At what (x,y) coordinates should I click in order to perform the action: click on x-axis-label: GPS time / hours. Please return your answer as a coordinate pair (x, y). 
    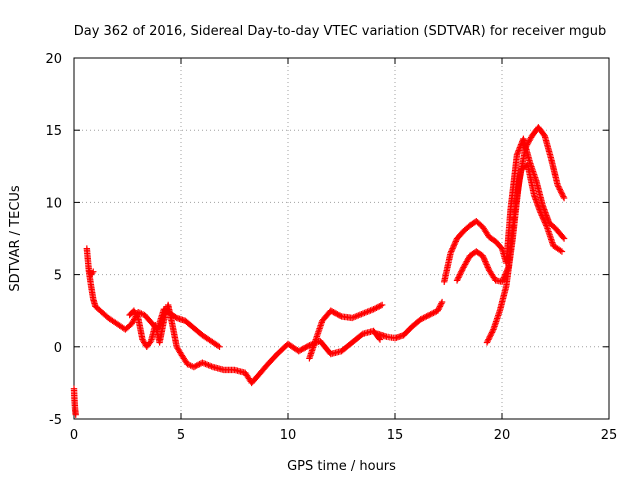
    Looking at the image, I should click on (341, 466).